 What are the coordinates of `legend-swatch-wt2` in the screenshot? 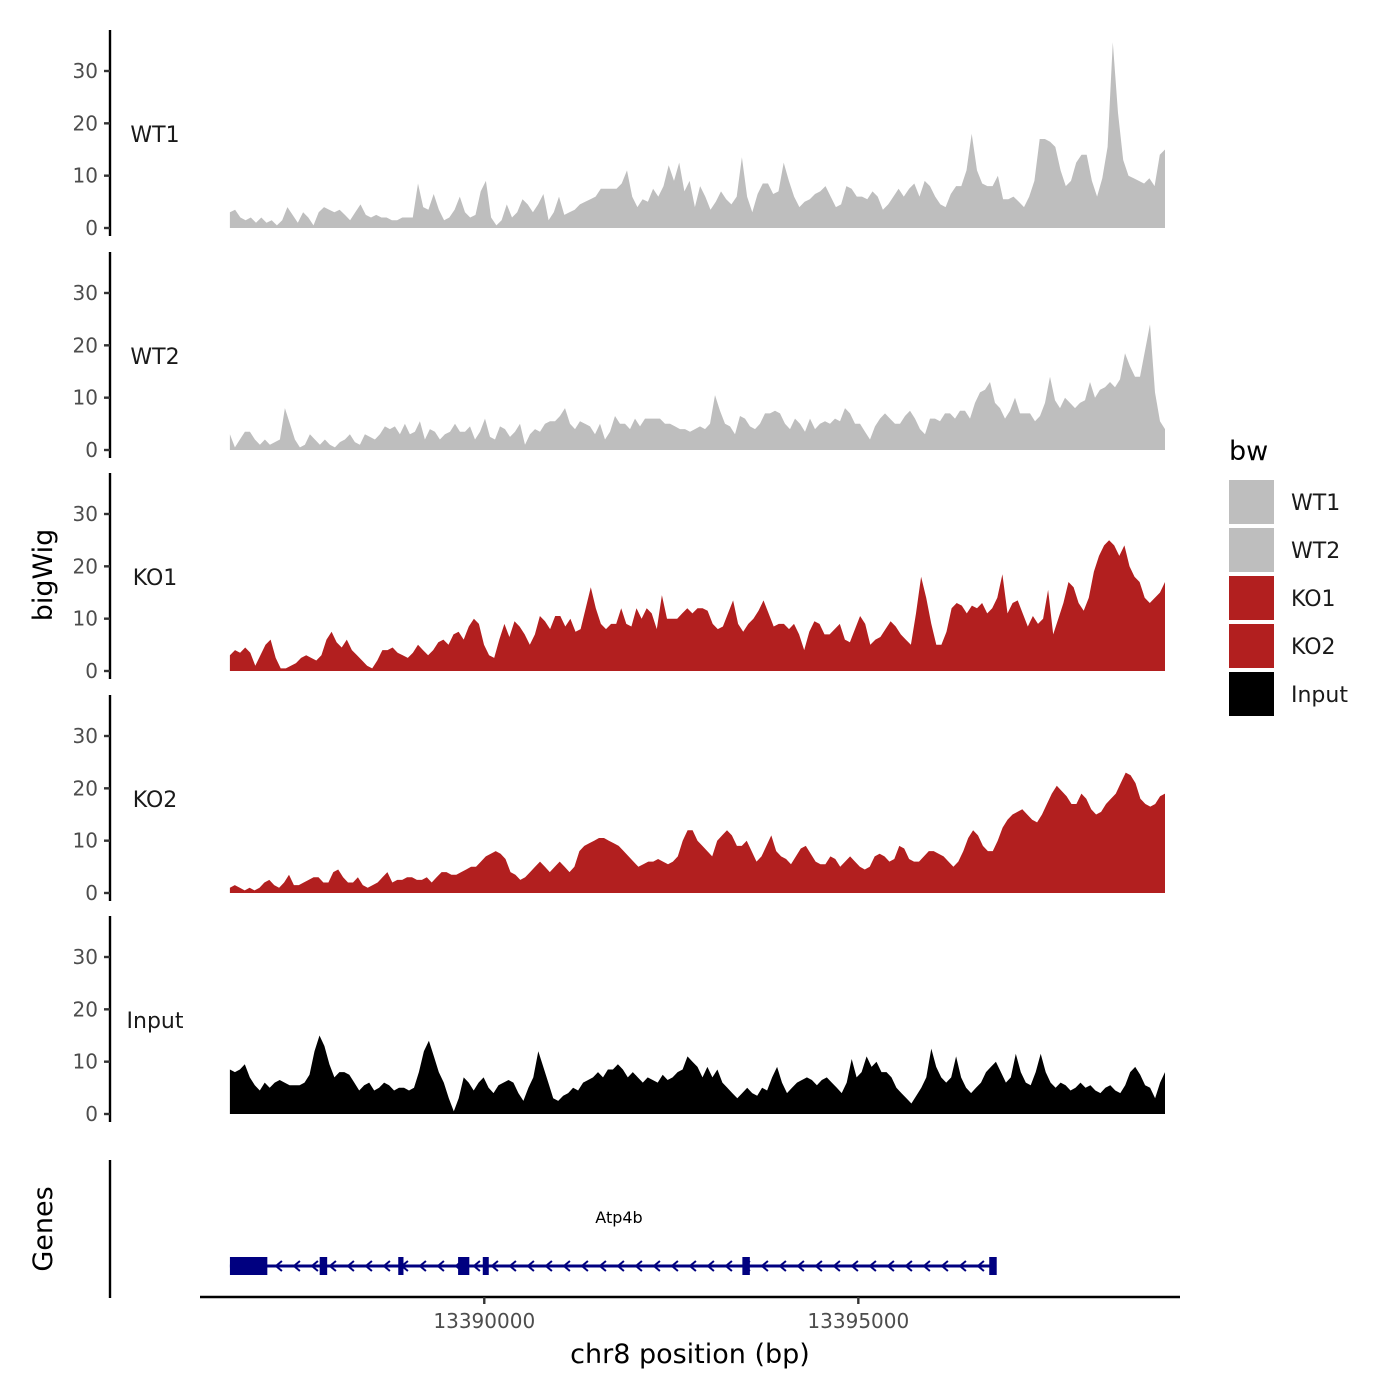 It's located at (1251, 550).